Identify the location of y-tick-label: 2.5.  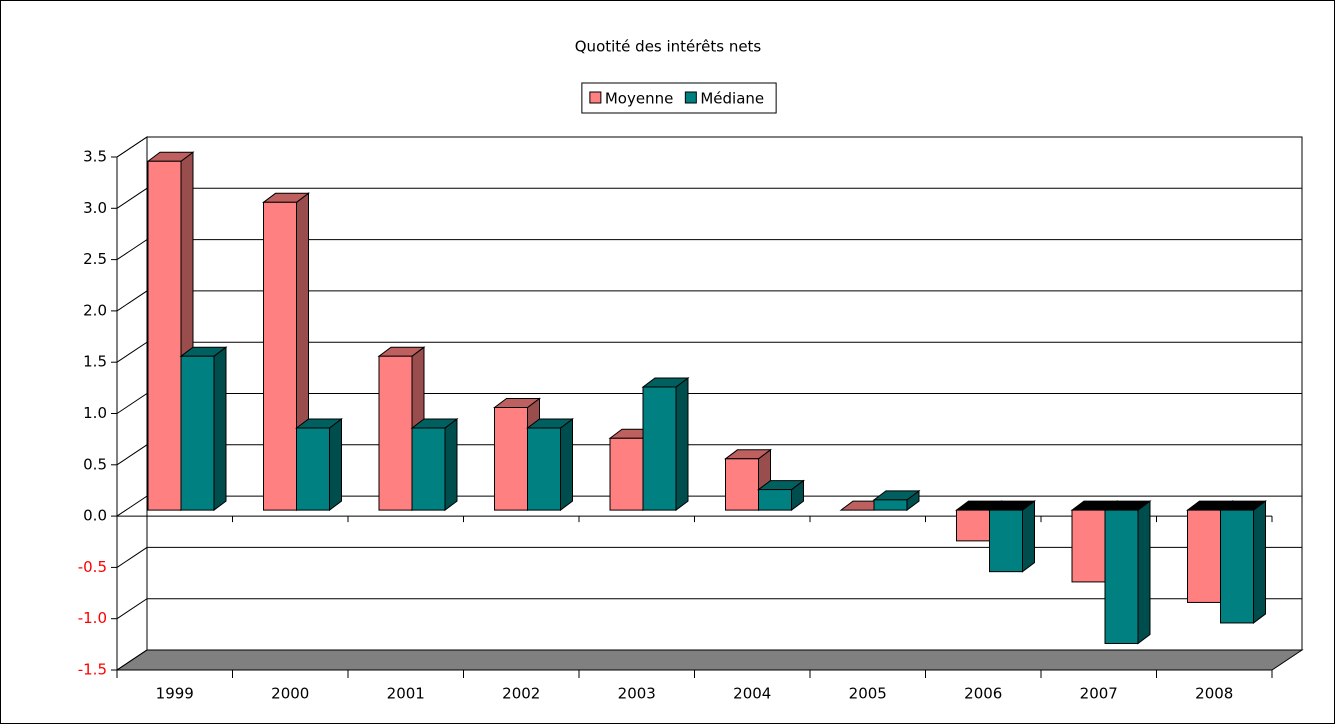
(95, 259).